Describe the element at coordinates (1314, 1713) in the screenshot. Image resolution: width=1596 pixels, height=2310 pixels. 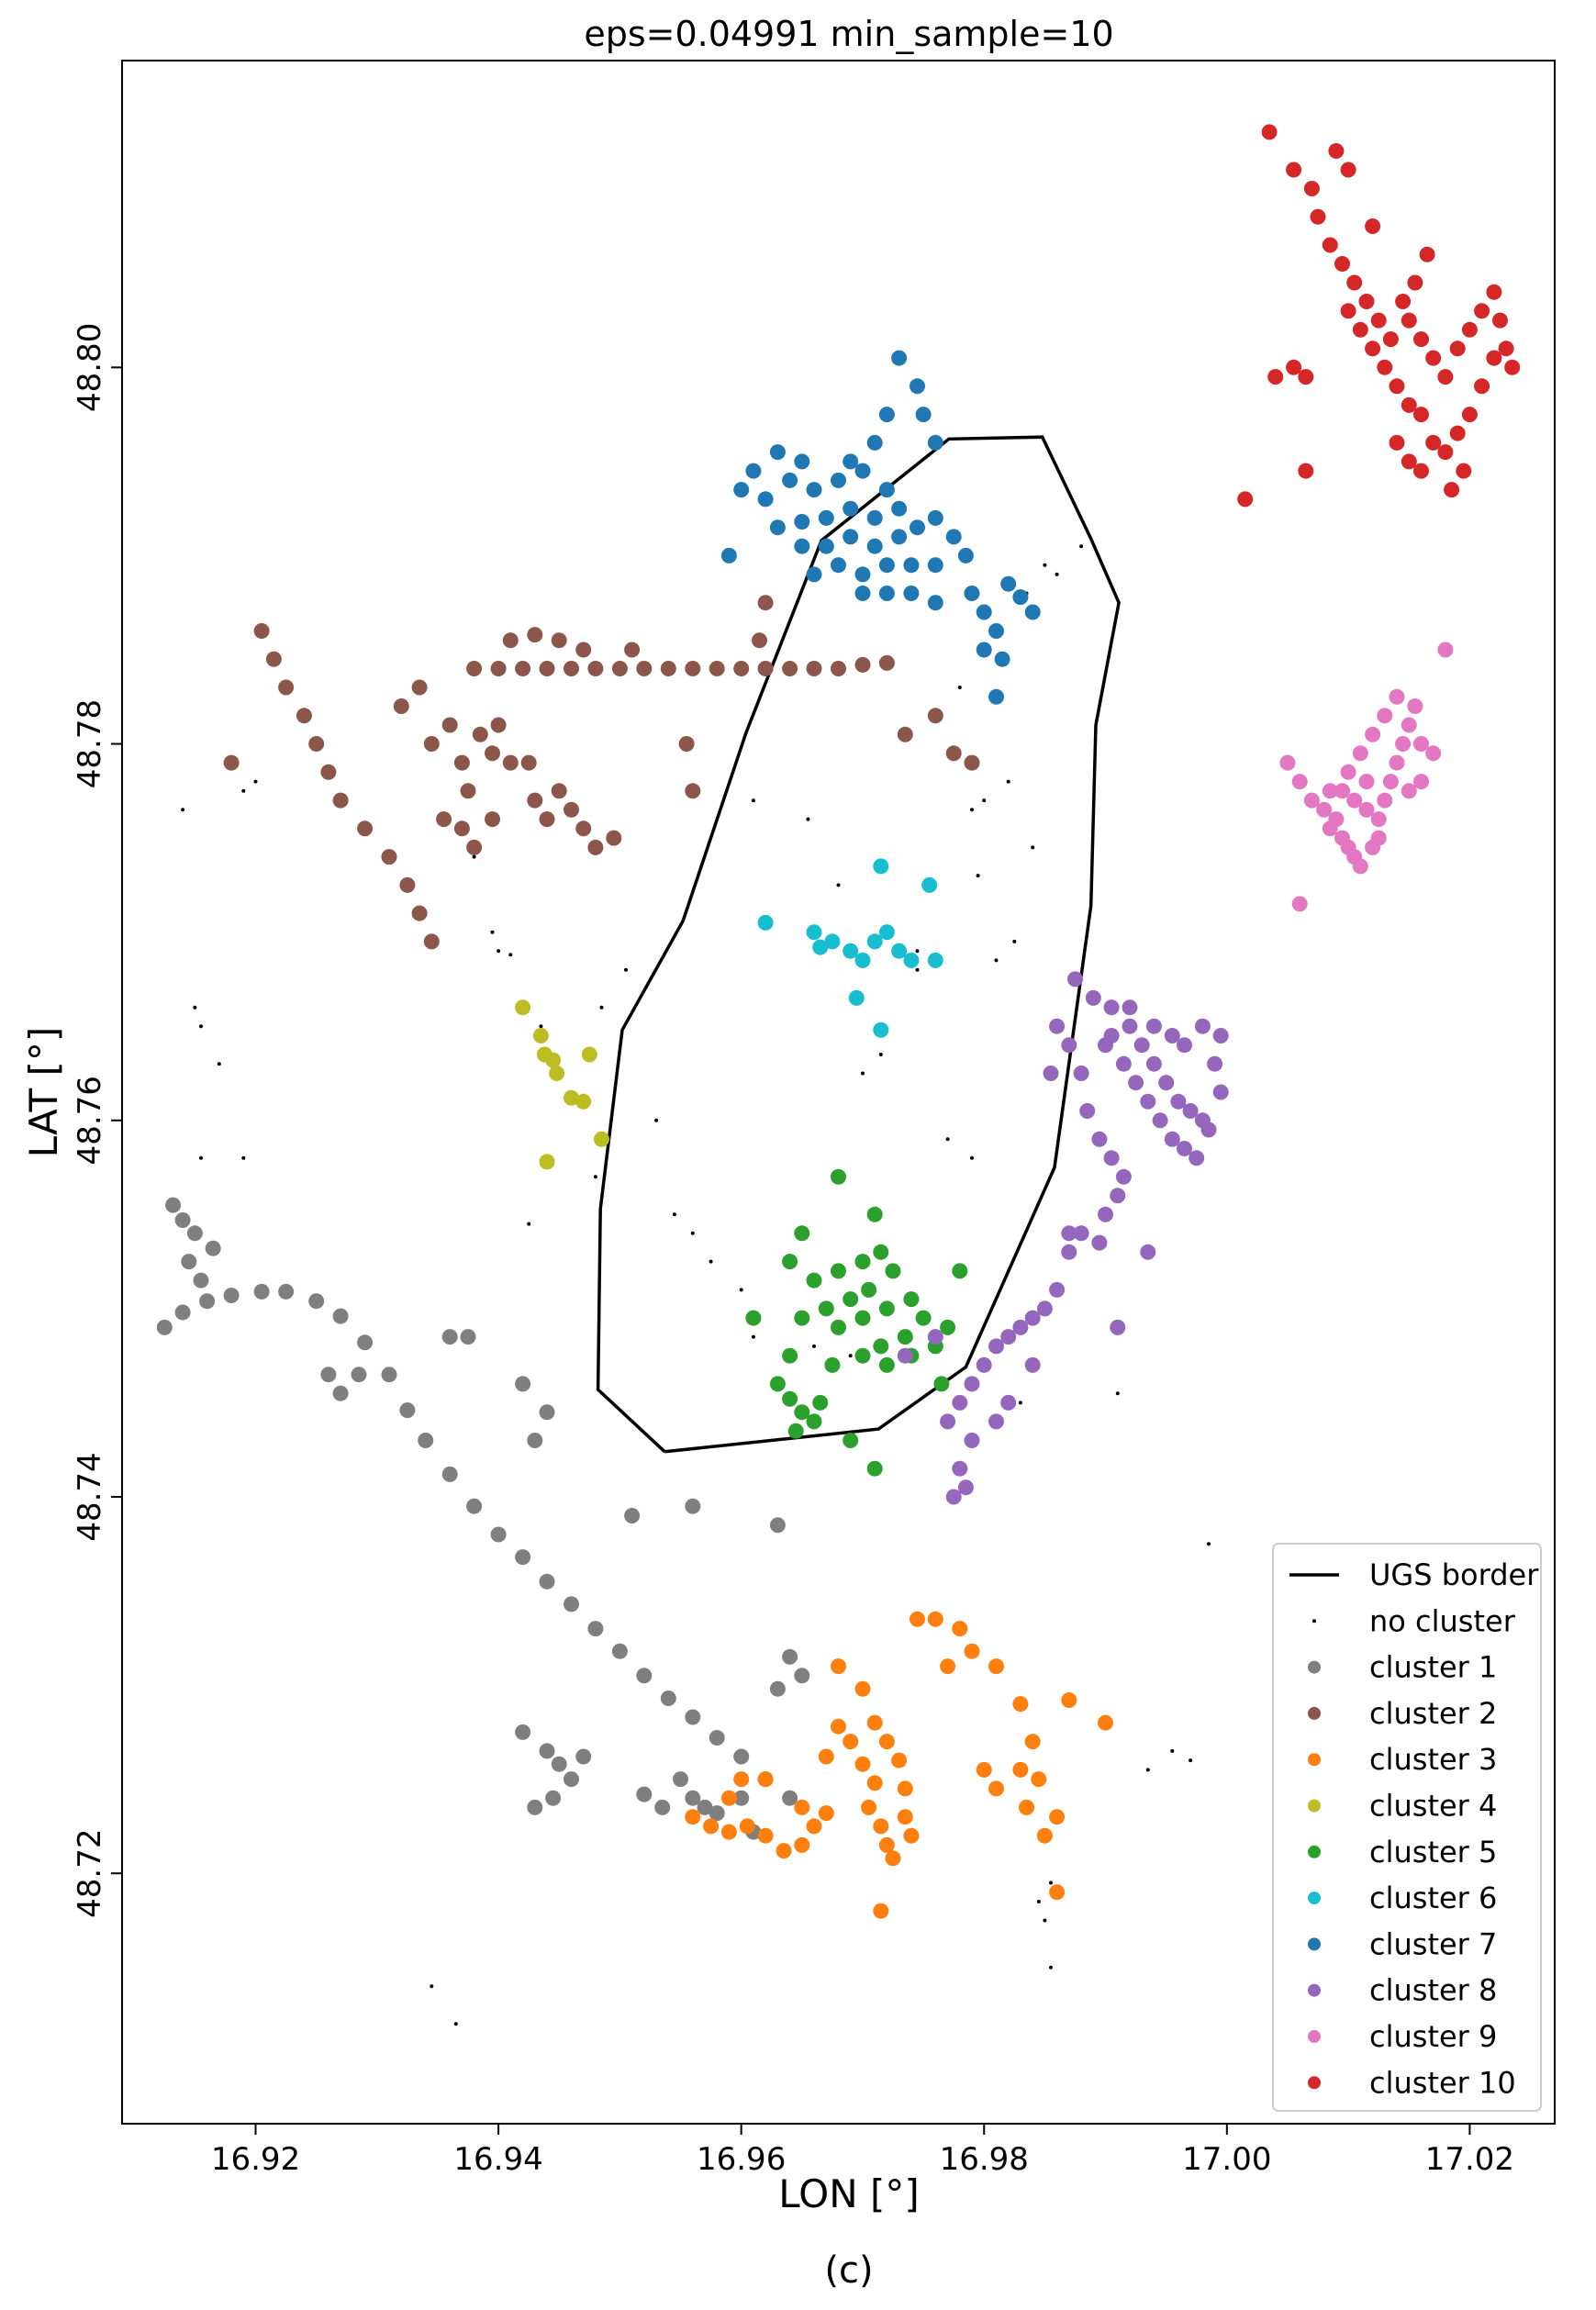
I see `legend-swatch` at that location.